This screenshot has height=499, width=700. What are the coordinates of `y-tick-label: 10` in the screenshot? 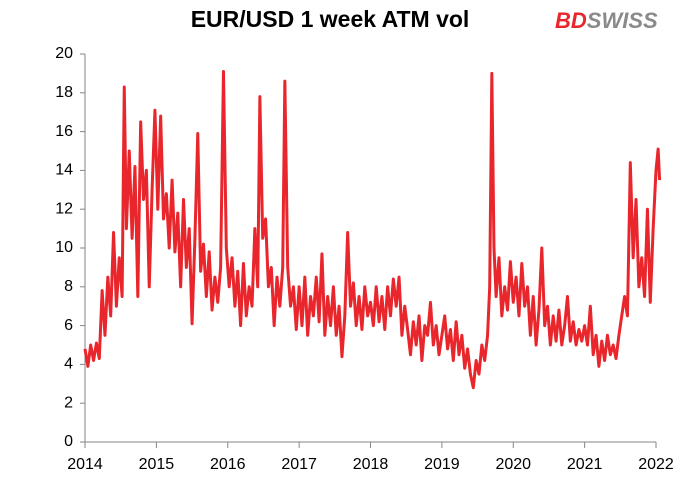 It's located at (64, 247).